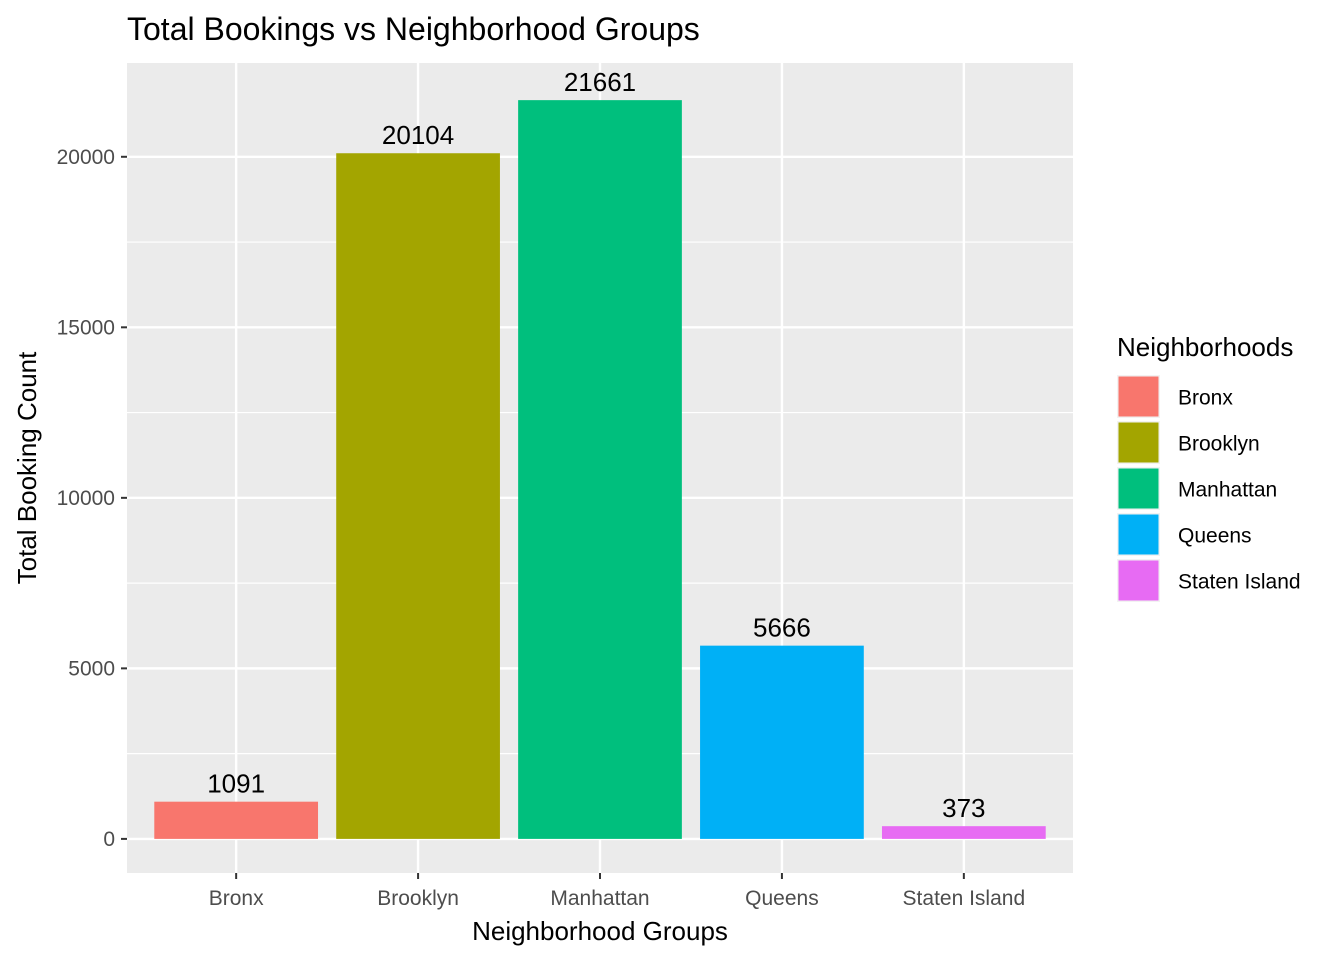  What do you see at coordinates (86, 498) in the screenshot?
I see `y-tick-label: 10000` at bounding box center [86, 498].